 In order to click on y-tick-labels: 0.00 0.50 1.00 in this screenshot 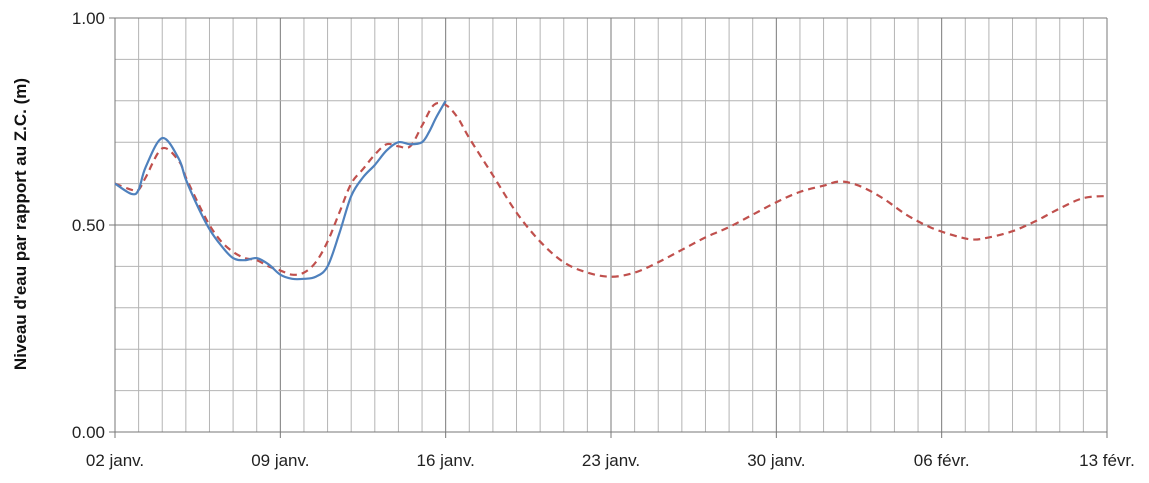, I will do `click(88, 225)`.